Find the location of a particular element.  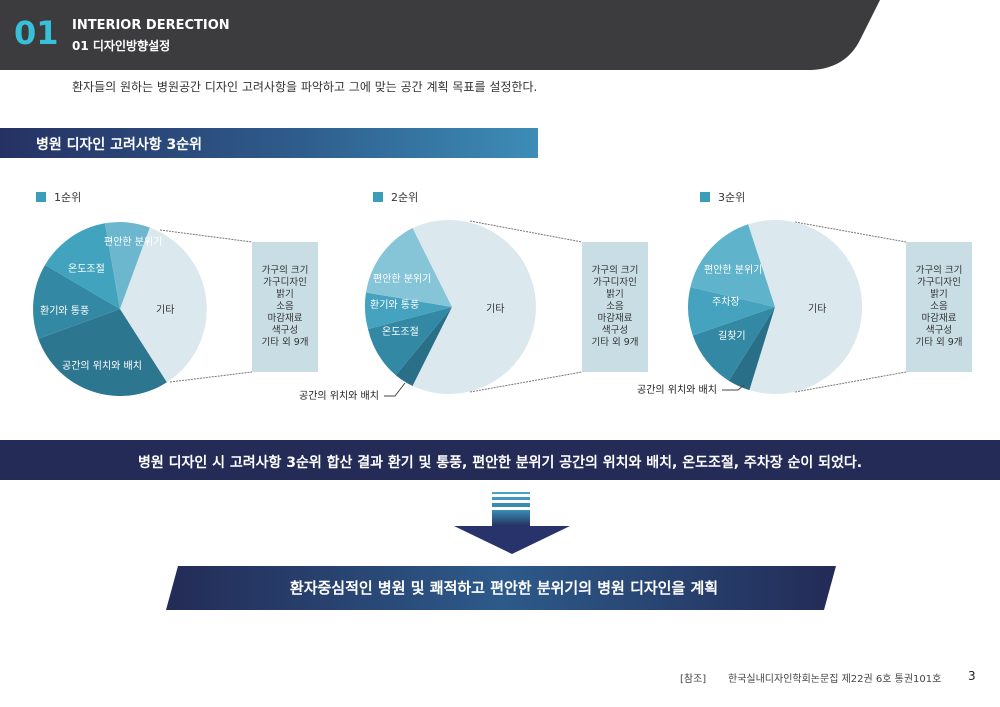

header-shape is located at coordinates (440, 35).